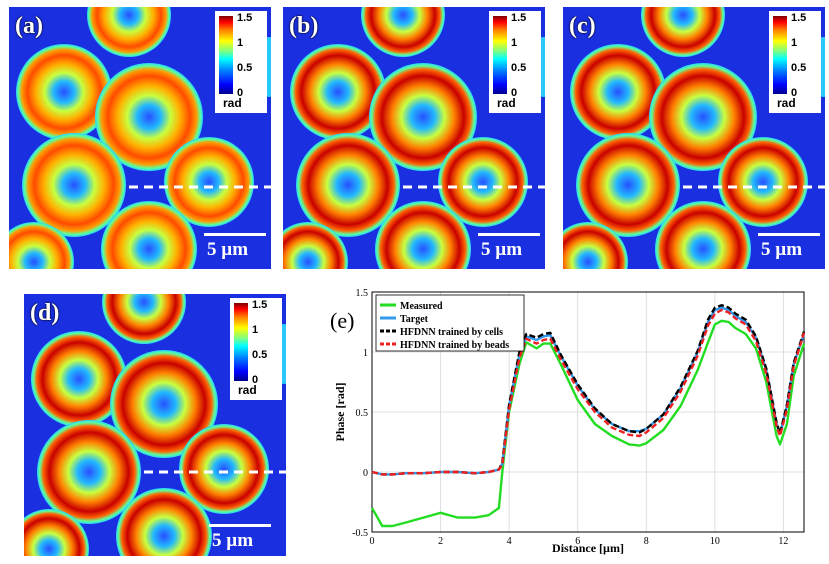 The width and height of the screenshot is (829, 564). Describe the element at coordinates (365, 473) in the screenshot. I see `y-tick-label: 0` at that location.